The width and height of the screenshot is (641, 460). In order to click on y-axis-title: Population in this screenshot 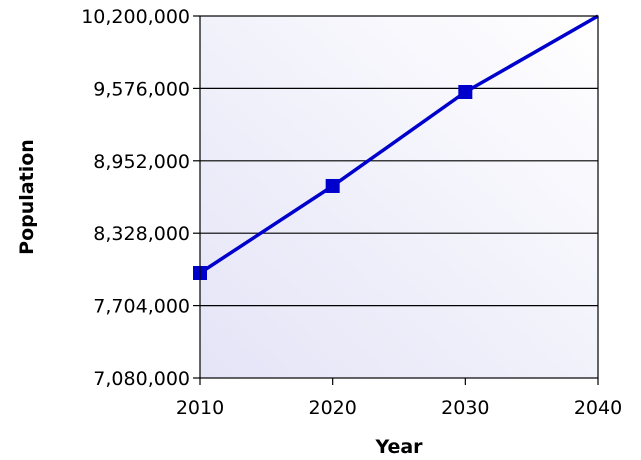, I will do `click(27, 197)`.